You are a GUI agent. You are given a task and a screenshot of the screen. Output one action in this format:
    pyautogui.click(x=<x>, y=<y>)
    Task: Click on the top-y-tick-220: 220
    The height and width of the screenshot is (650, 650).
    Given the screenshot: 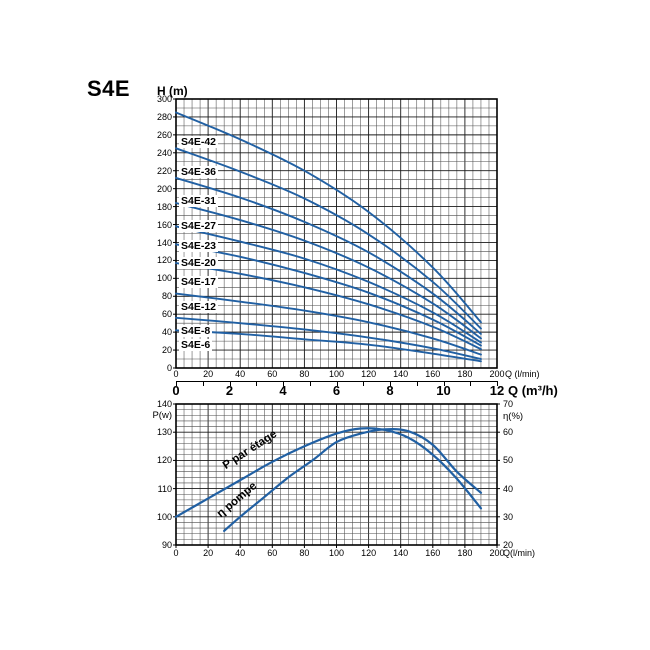 What is the action you would take?
    pyautogui.click(x=164, y=170)
    